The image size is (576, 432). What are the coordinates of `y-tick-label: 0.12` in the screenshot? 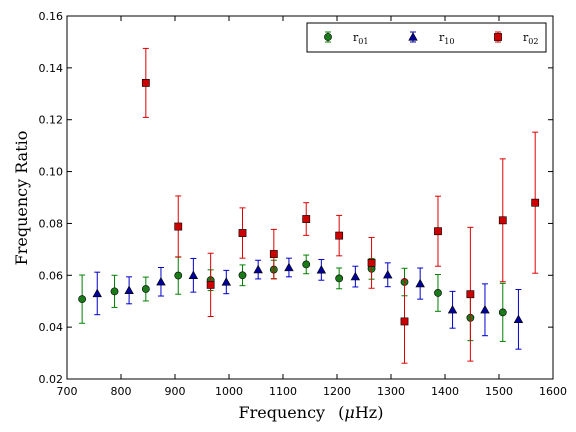 It's located at (51, 120).